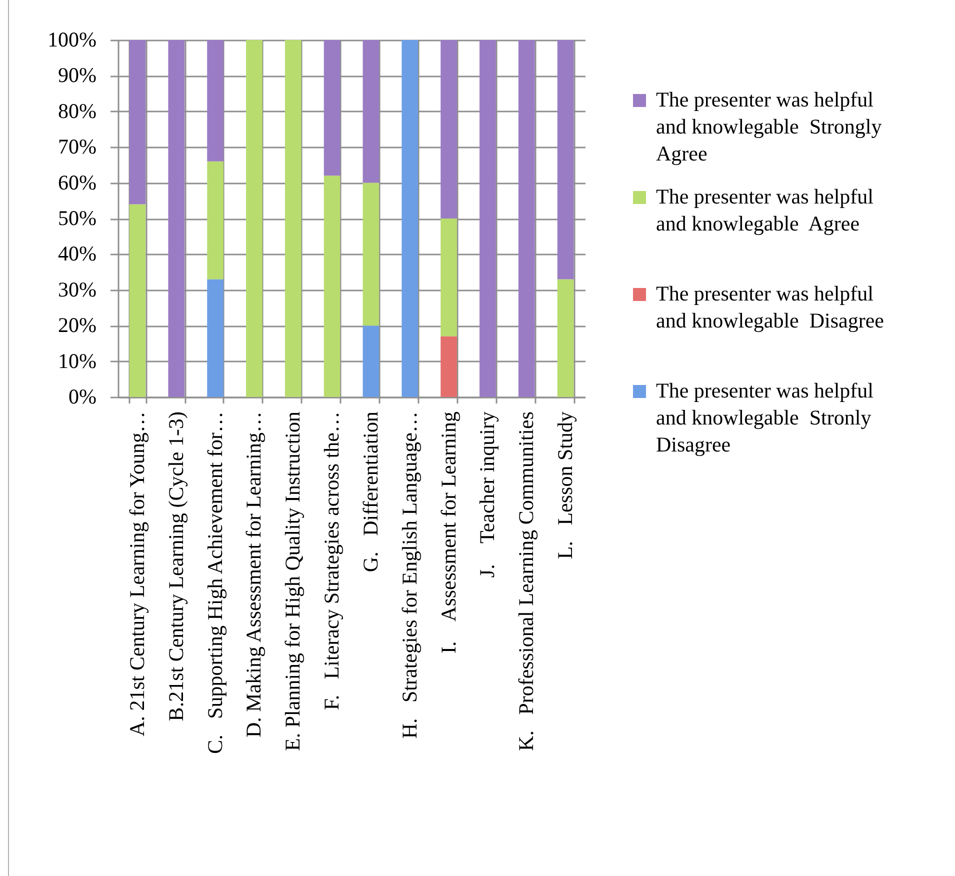  What do you see at coordinates (77, 218) in the screenshot?
I see `y-tick-label: 50%` at bounding box center [77, 218].